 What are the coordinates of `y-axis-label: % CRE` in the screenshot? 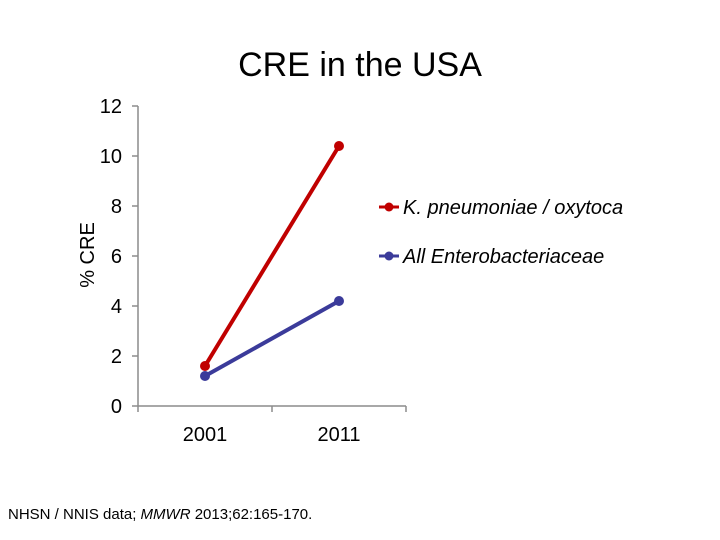 It's located at (88, 255).